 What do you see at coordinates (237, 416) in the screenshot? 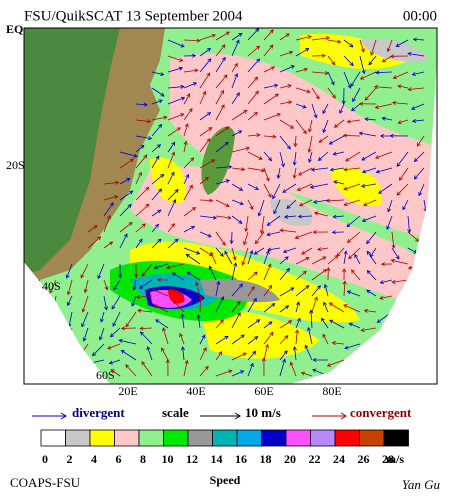
I see `scale-arrow-head` at bounding box center [237, 416].